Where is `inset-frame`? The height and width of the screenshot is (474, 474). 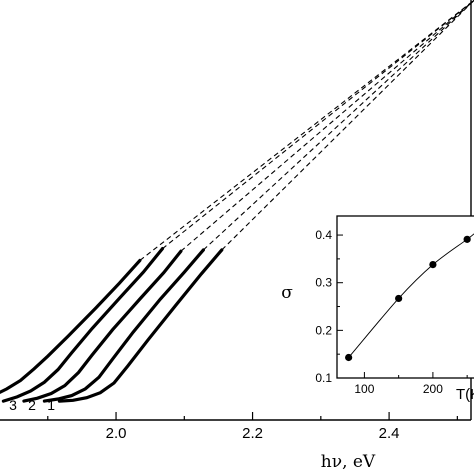
inset-frame is located at coordinates (405, 297).